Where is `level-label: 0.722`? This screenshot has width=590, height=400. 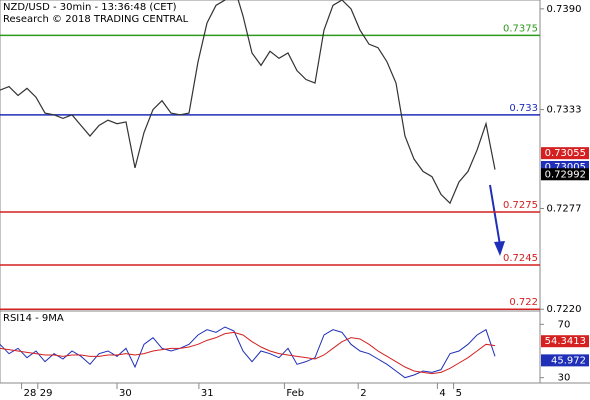
level-label: 0.722 is located at coordinates (523, 302).